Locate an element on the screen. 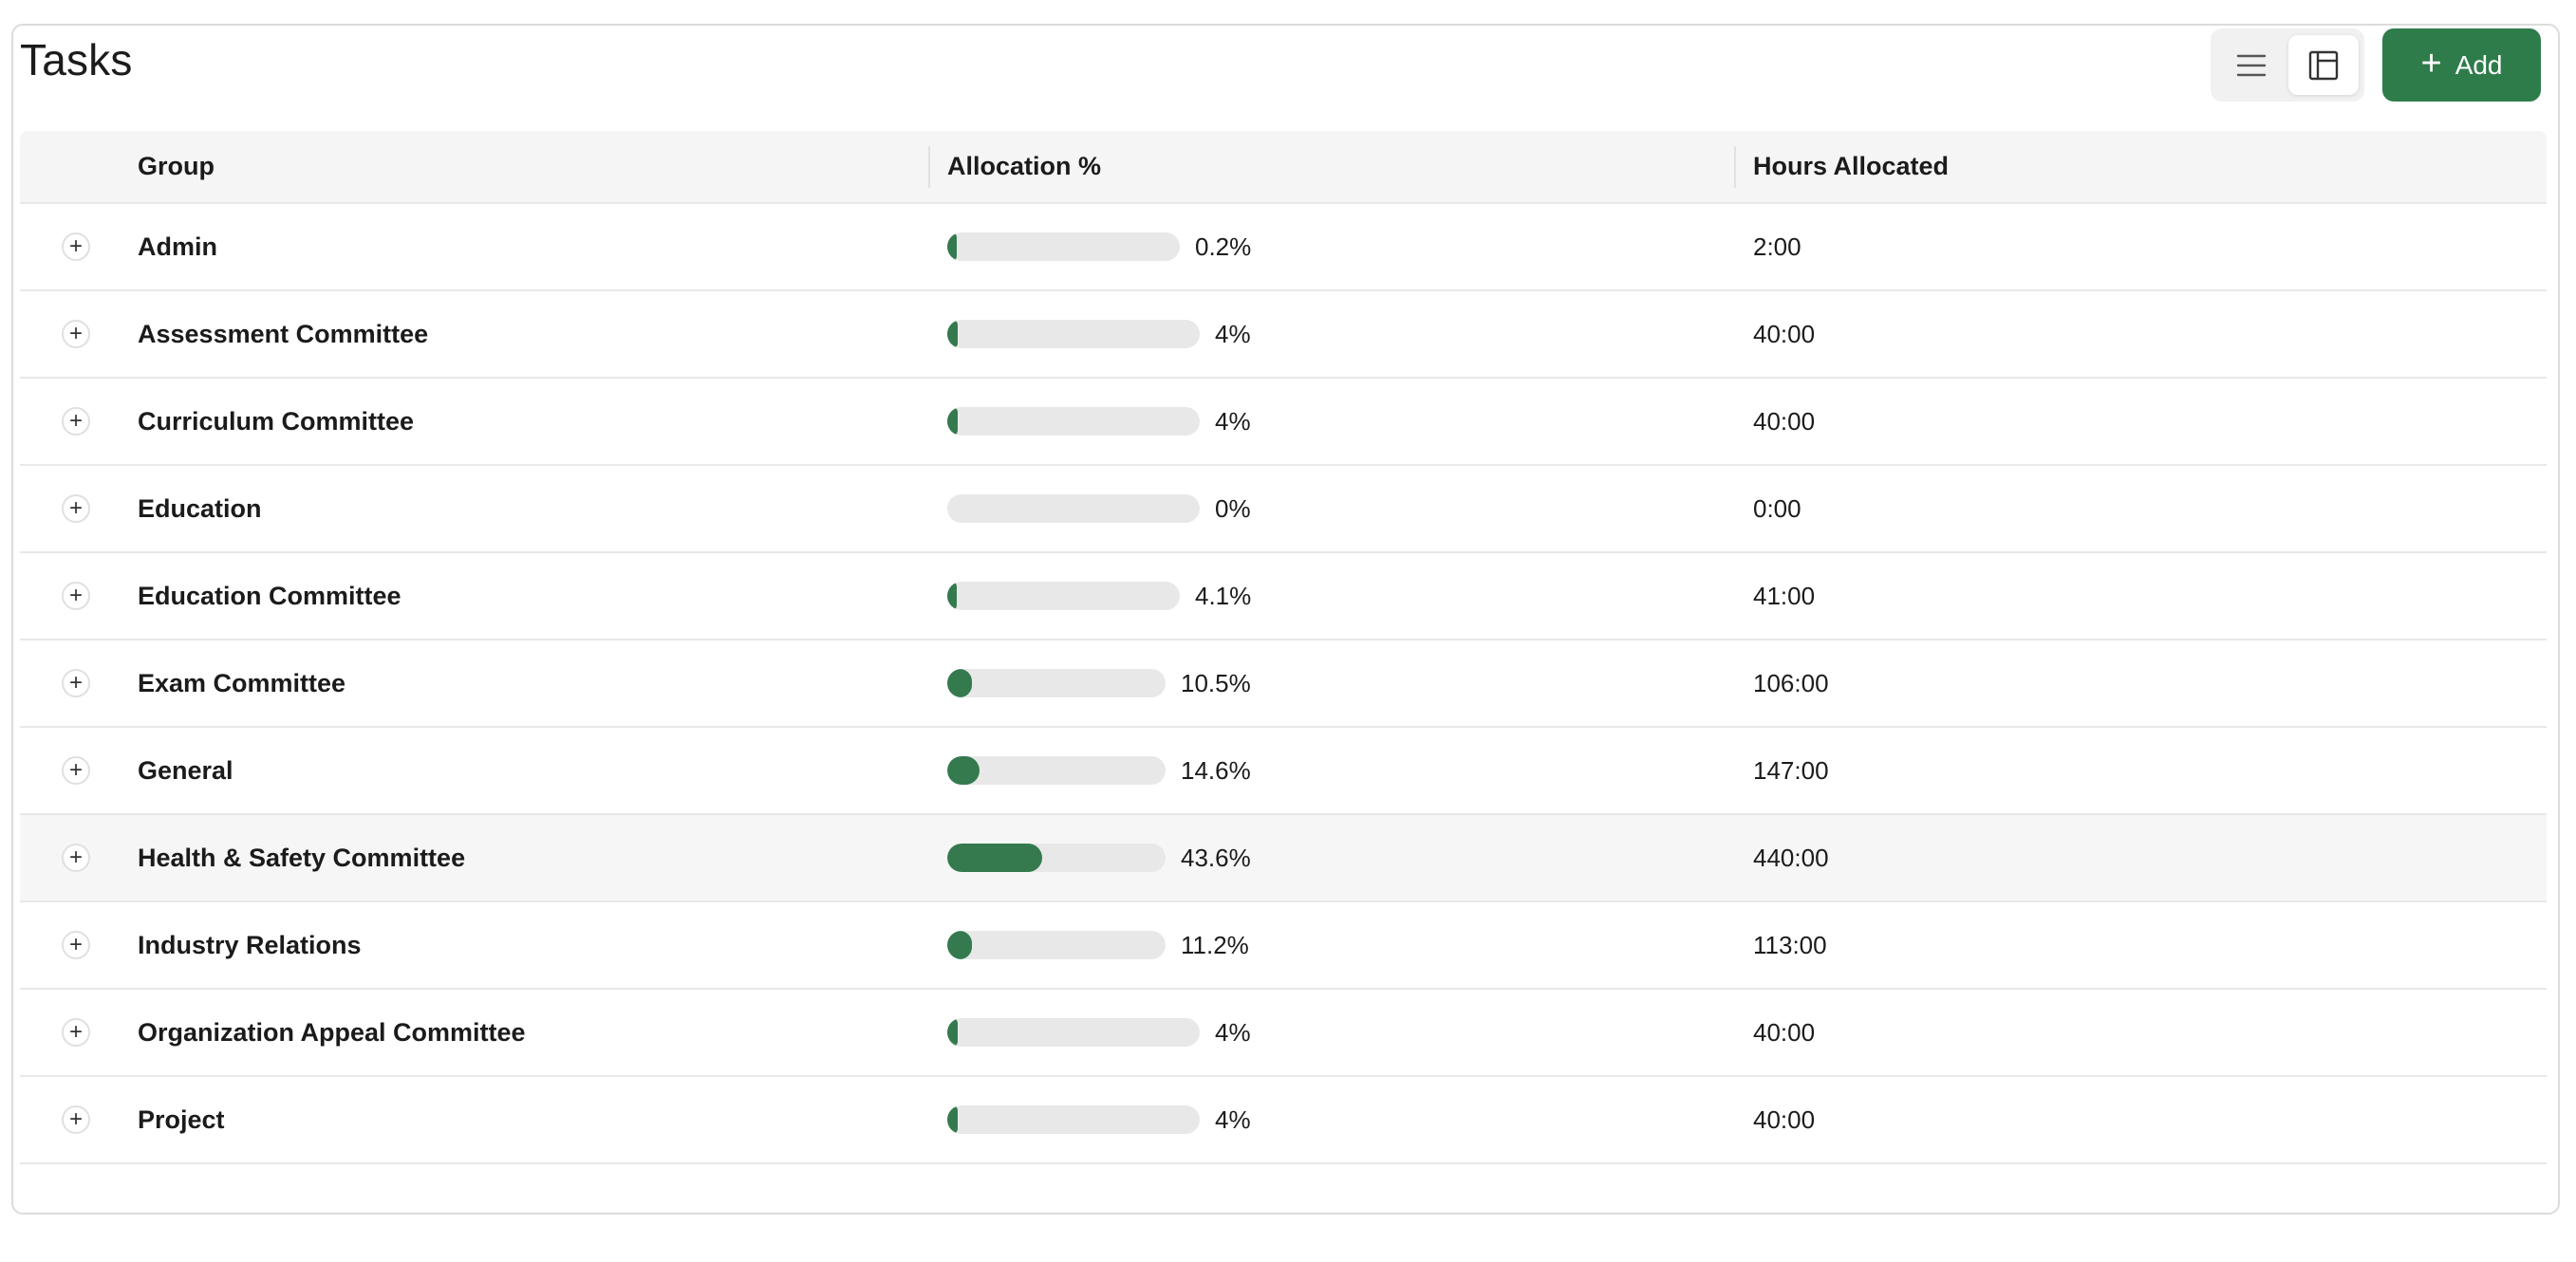 This screenshot has width=2576, height=1262. table-row: + Industry Relations 11.2% 113:00 is located at coordinates (1284, 946).